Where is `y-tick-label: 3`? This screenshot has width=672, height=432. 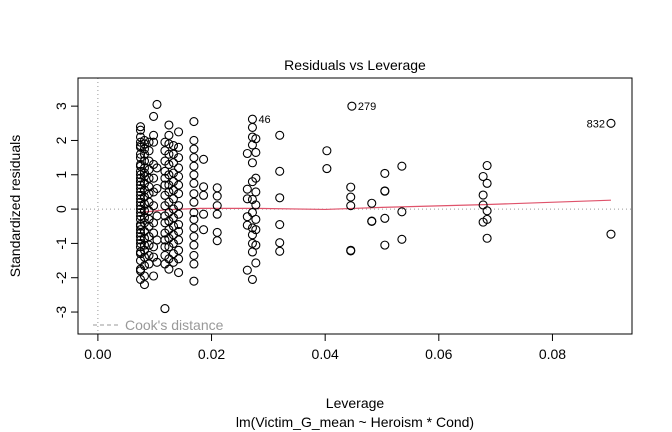
y-tick-label: 3 is located at coordinates (61, 106).